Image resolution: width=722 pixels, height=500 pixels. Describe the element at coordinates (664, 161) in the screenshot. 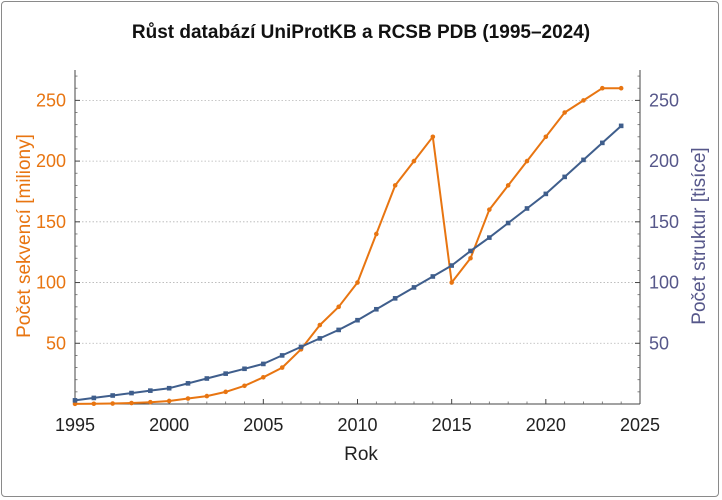

I see `y-tick-label-right: 200` at that location.